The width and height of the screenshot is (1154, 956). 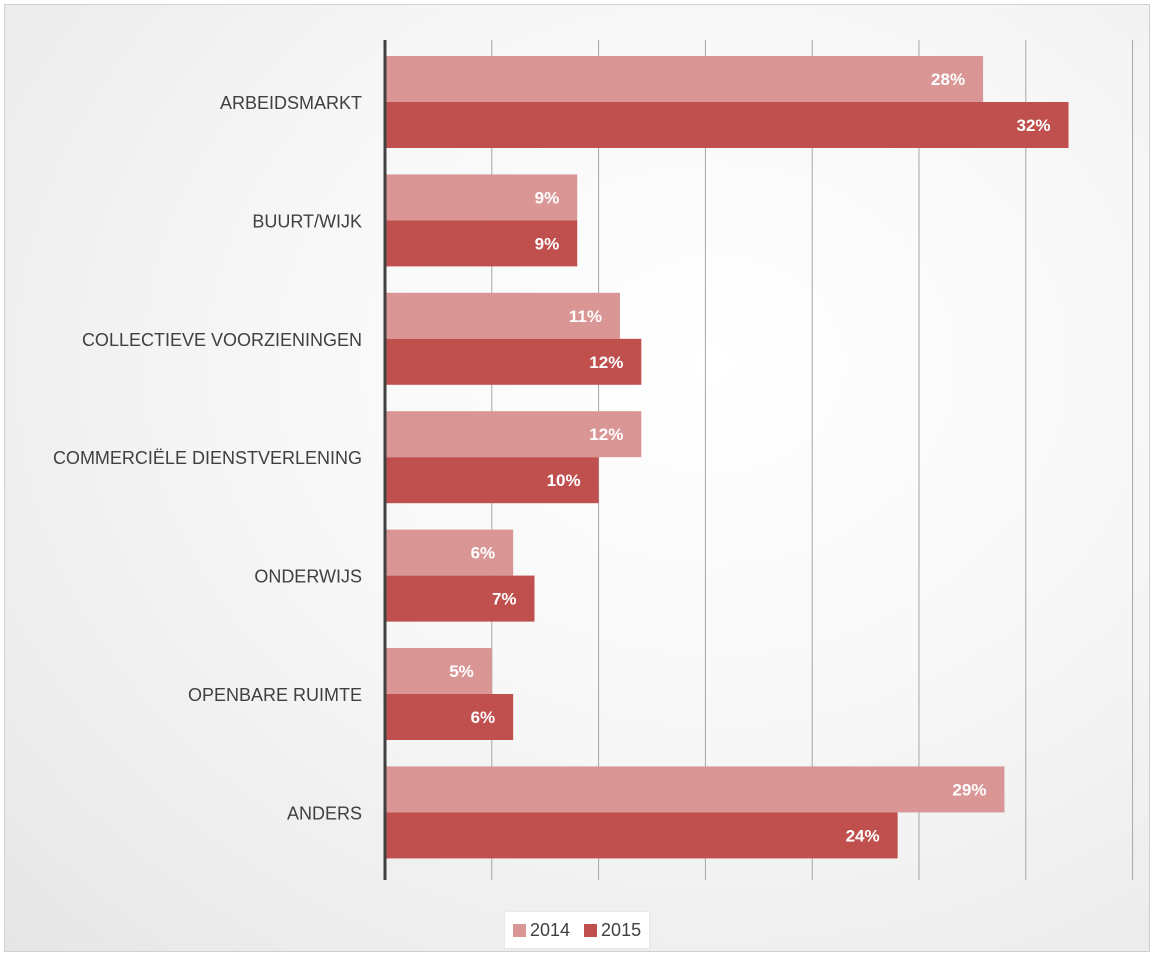 What do you see at coordinates (519, 930) in the screenshot?
I see `legend-swatch-2014` at bounding box center [519, 930].